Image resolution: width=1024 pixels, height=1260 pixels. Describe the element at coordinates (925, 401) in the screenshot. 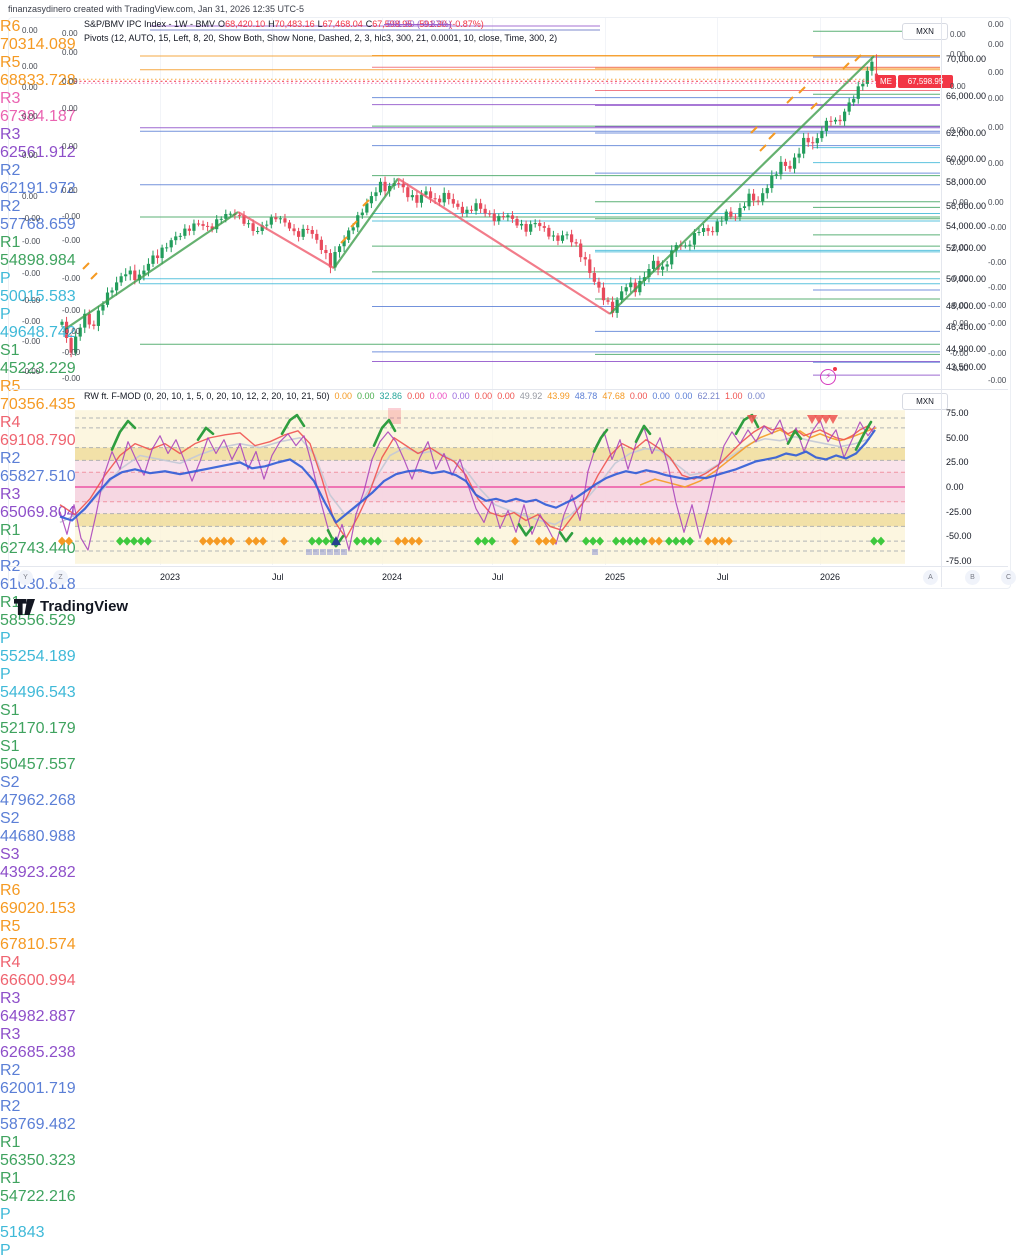

I see `currency-badge-oscillator: MXN` at that location.